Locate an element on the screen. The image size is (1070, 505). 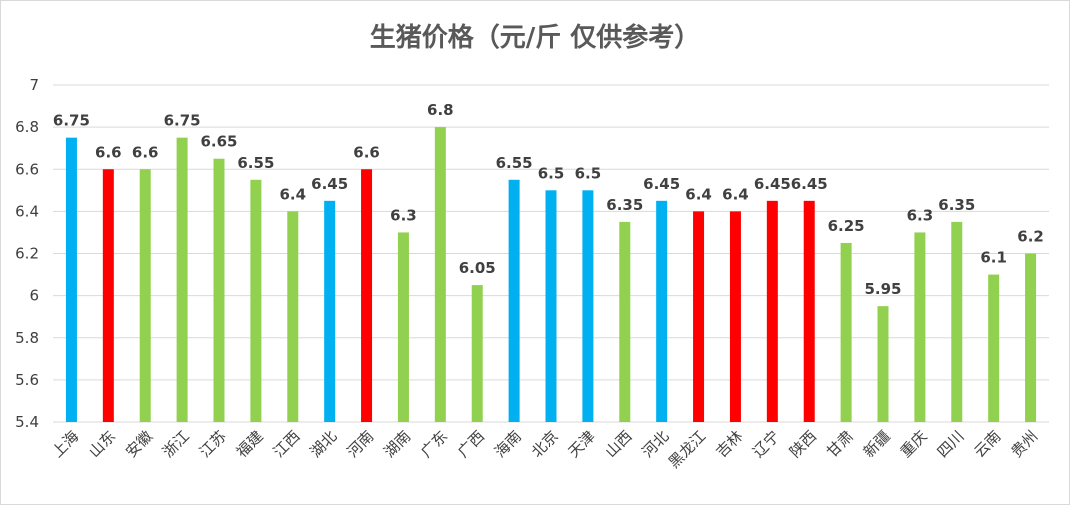
y-tick-label: 7 is located at coordinates (34, 85).